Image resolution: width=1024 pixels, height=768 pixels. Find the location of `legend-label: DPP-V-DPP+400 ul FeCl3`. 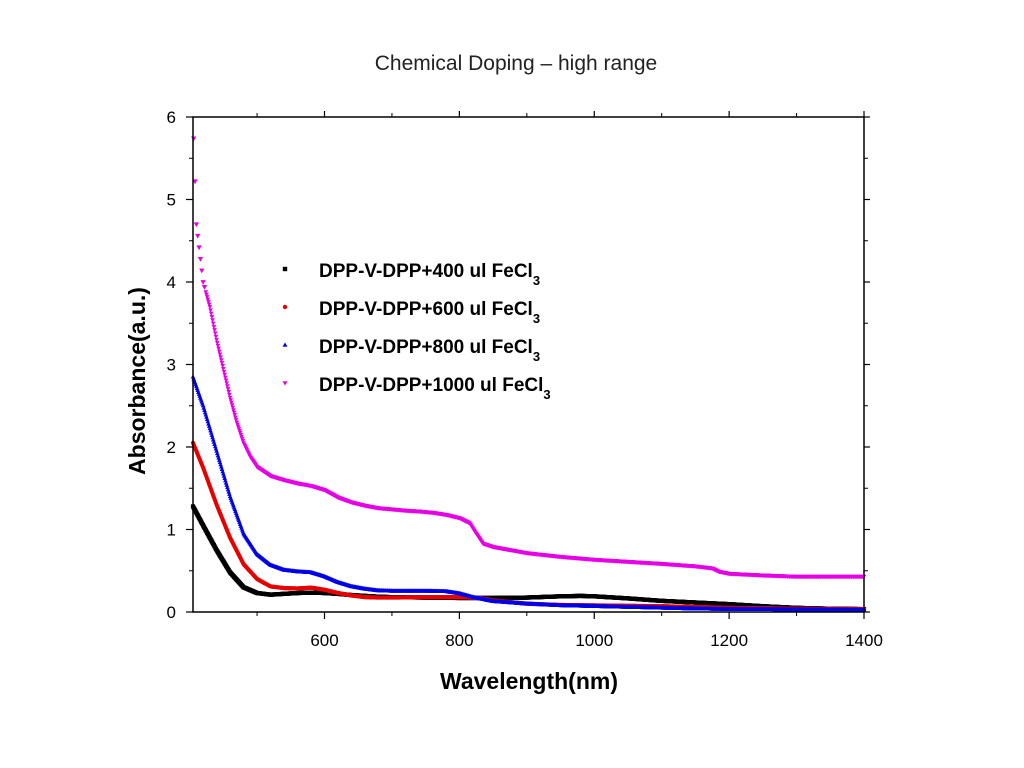

legend-label: DPP-V-DPP+400 ul FeCl3 is located at coordinates (429, 274).